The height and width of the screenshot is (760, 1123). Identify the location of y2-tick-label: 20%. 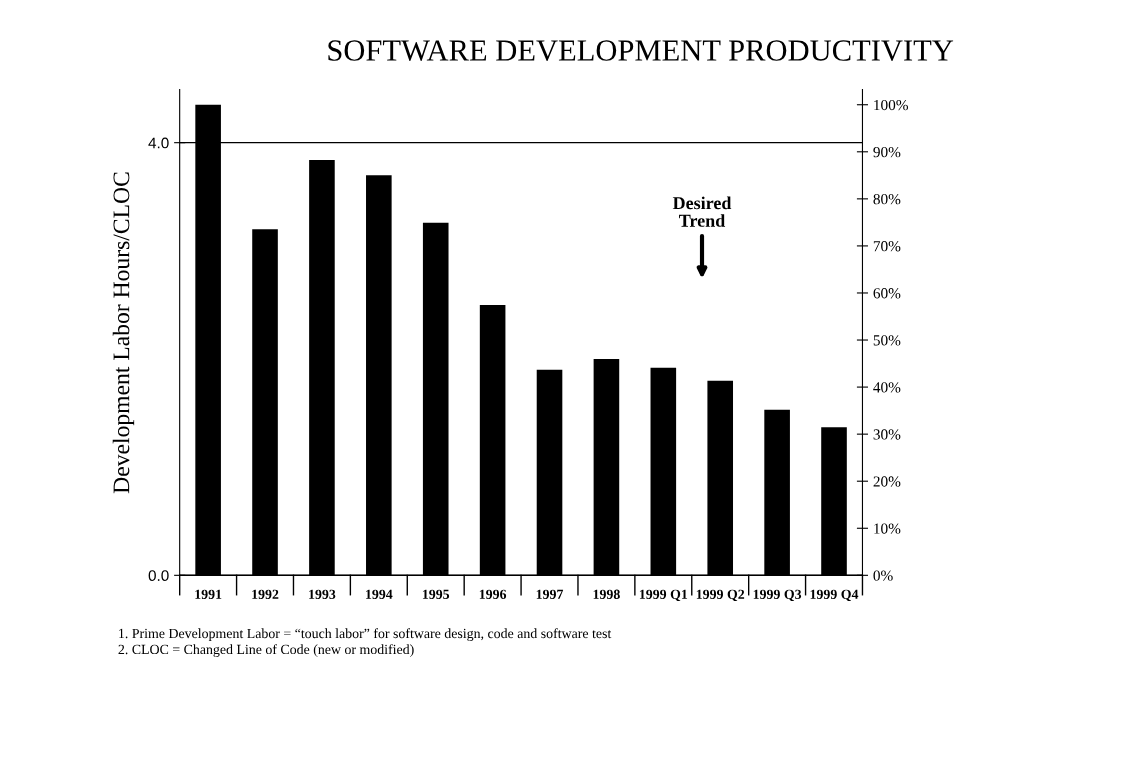
(887, 481).